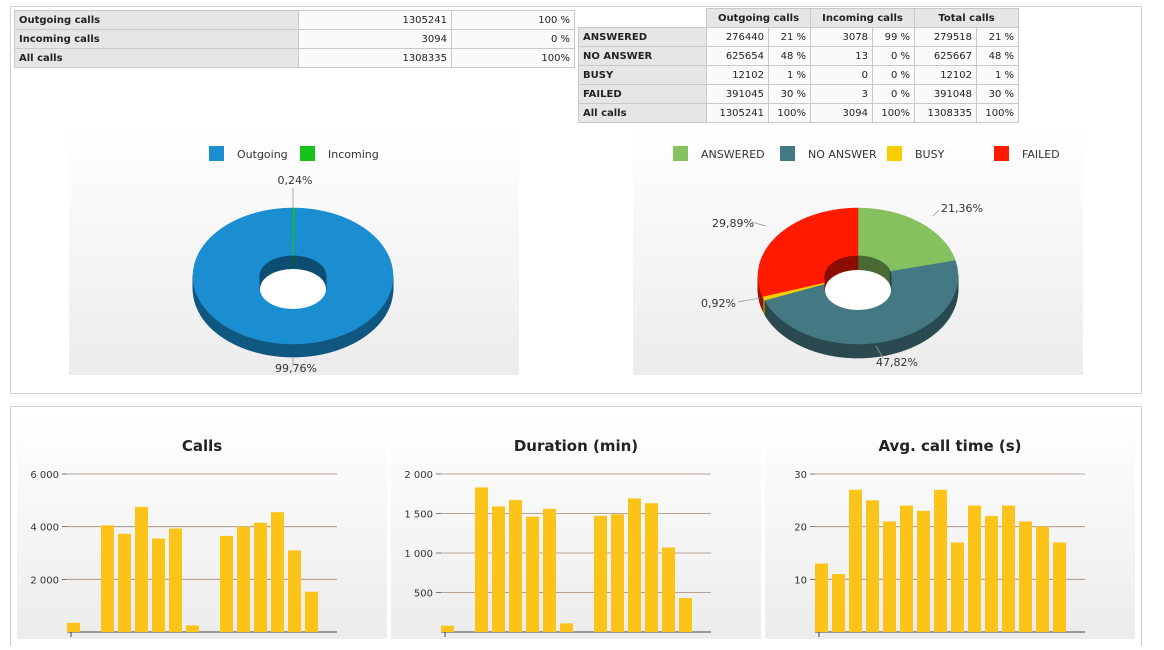 This screenshot has height=650, width=1164. What do you see at coordinates (789, 94) in the screenshot?
I see `table-cell-percent: 30 %` at bounding box center [789, 94].